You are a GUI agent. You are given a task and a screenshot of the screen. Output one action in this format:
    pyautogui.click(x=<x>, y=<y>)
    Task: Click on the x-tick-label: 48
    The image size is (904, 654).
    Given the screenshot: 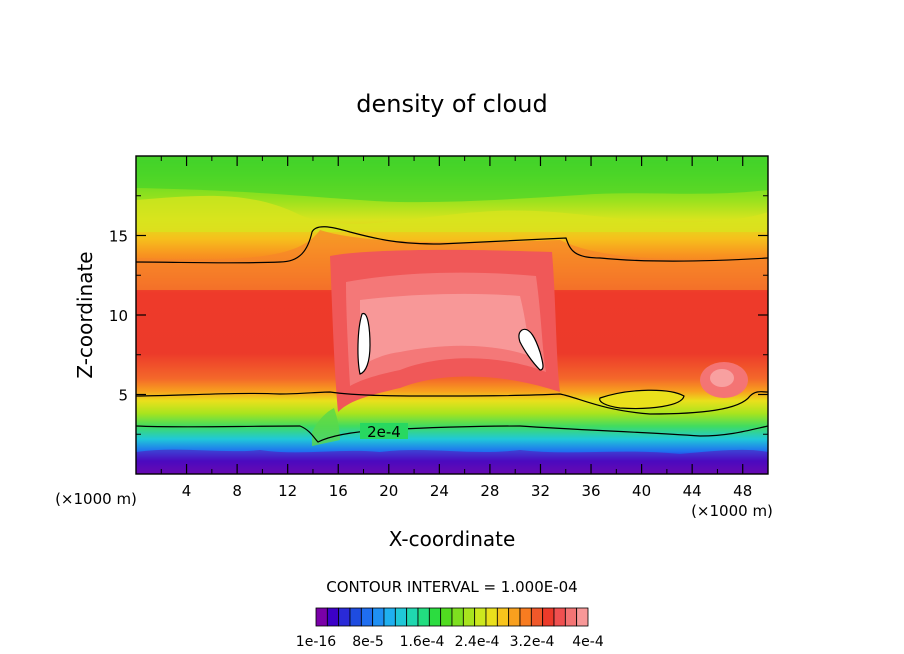 What is the action you would take?
    pyautogui.click(x=742, y=491)
    